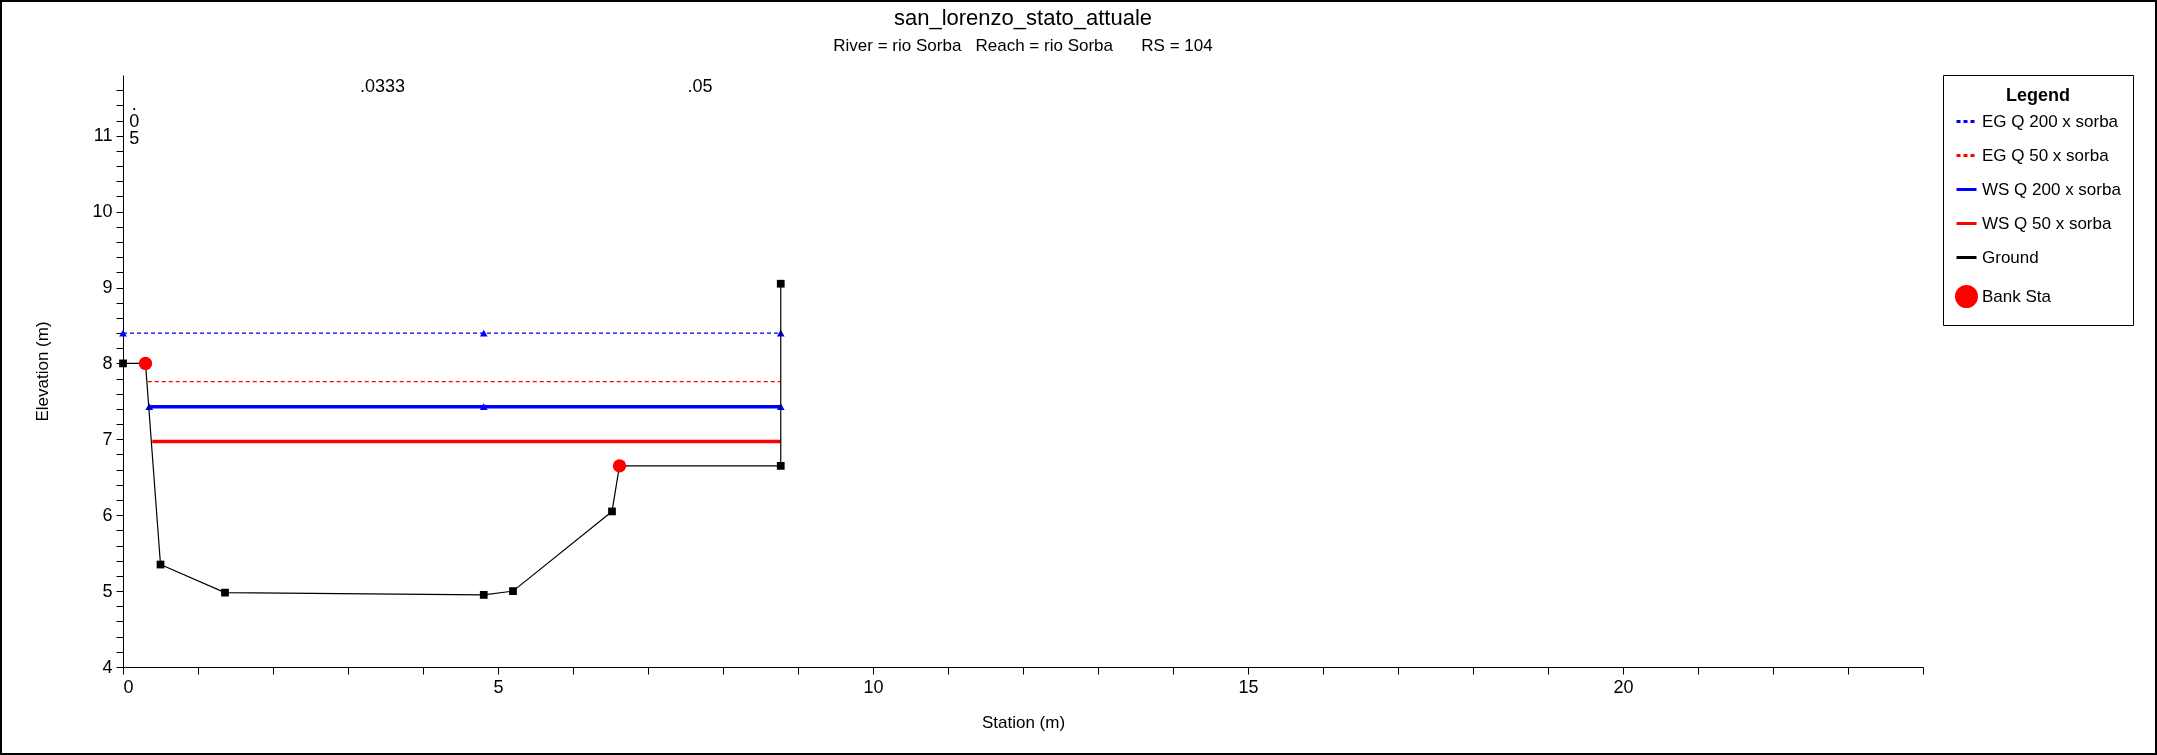  I want to click on x-tick-label: 0, so click(128, 686).